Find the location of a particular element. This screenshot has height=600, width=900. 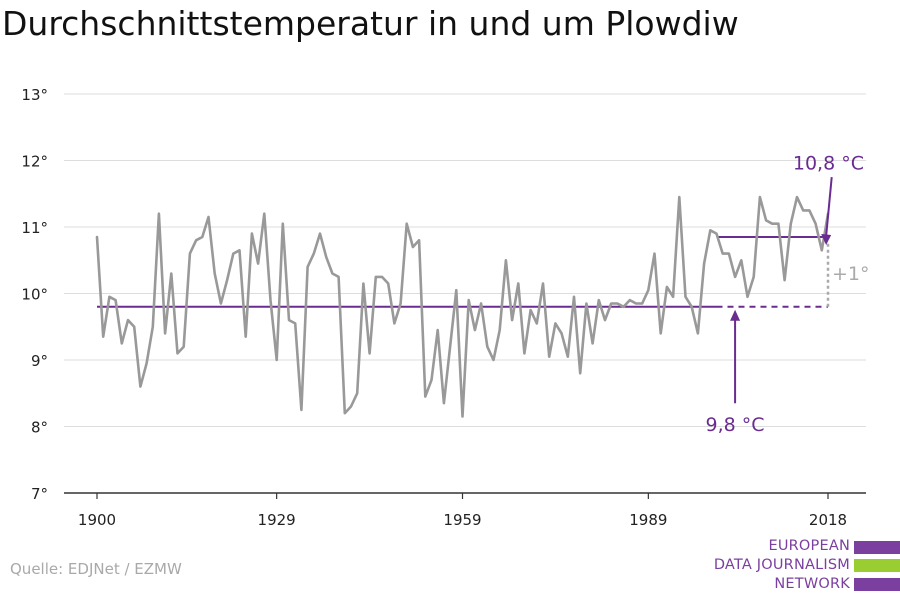

recent-value-label: 10,8 °C is located at coordinates (828, 164).